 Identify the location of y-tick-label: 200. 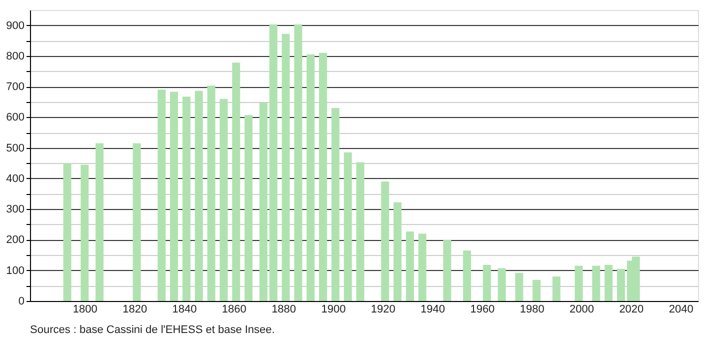
(15, 240).